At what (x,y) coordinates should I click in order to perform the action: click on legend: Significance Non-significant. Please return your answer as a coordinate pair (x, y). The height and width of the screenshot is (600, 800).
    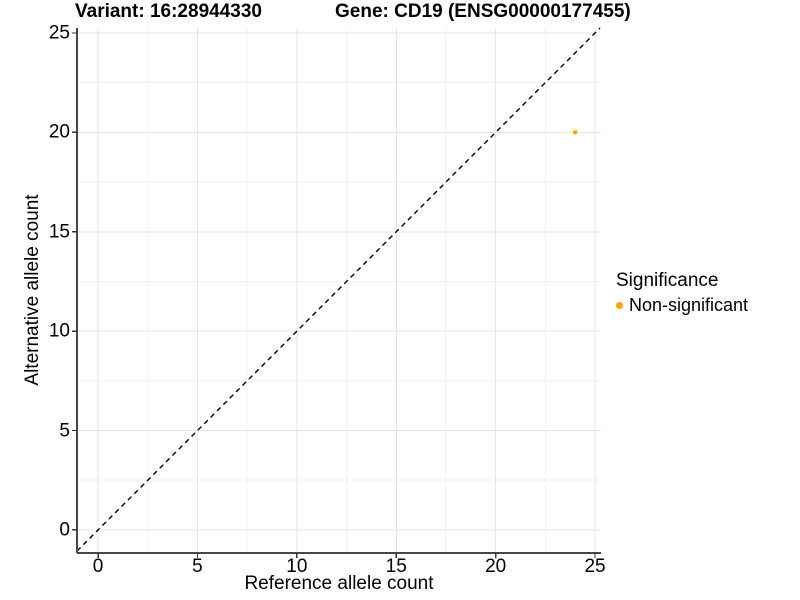
    Looking at the image, I should click on (682, 292).